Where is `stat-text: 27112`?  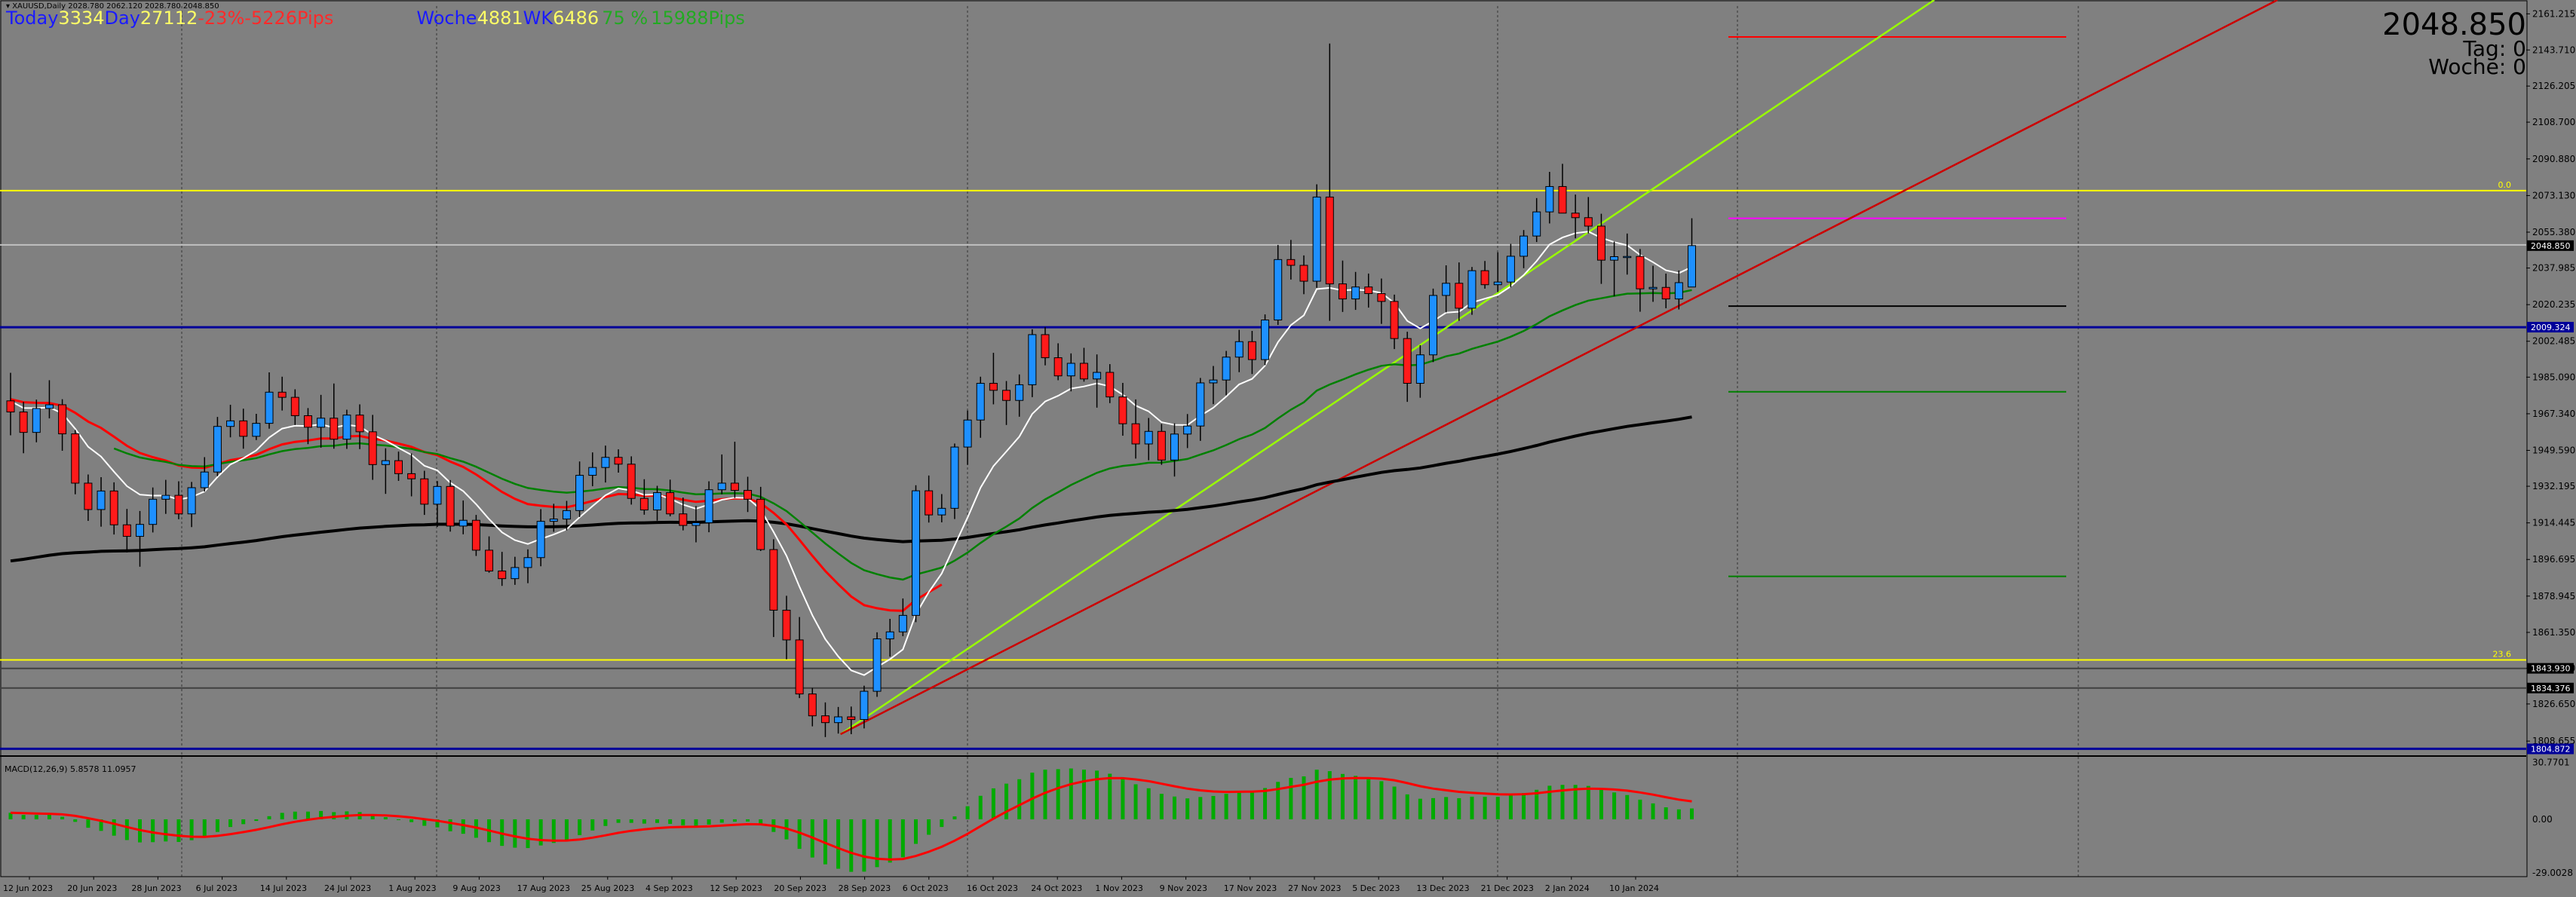
stat-text: 27112 is located at coordinates (169, 18).